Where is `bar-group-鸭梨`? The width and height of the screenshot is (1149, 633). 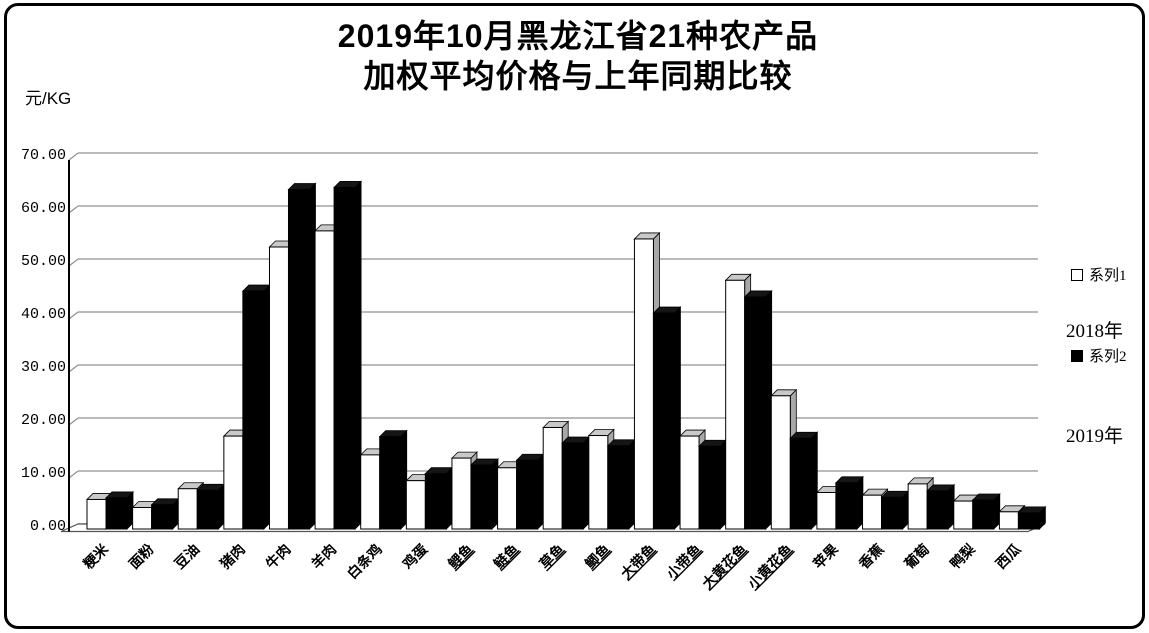
bar-group-鸭梨 is located at coordinates (976, 511).